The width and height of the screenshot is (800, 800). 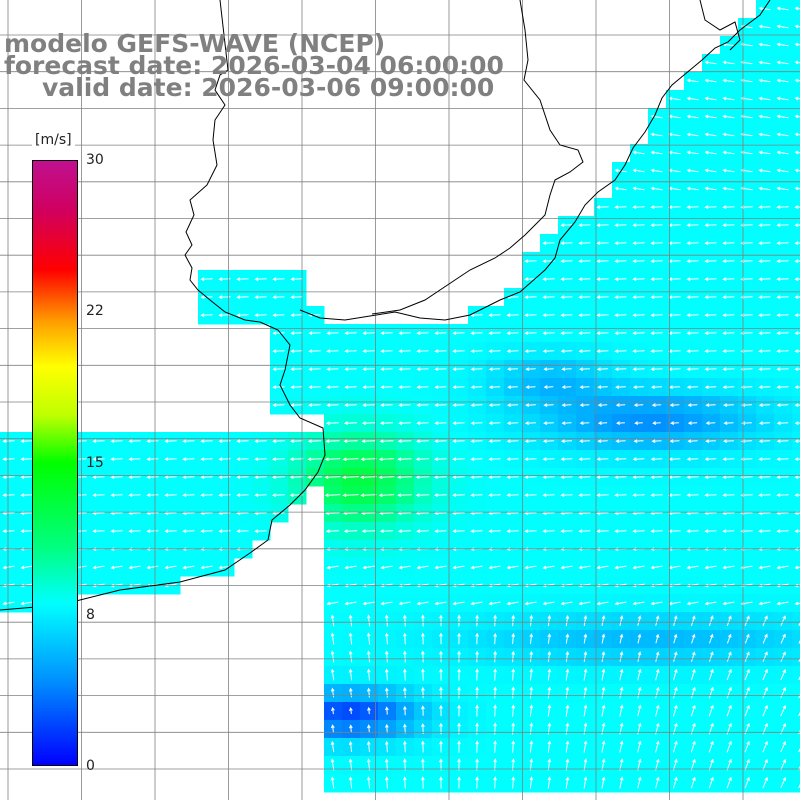 What do you see at coordinates (195, 43) in the screenshot?
I see `model-title: modelo GEFS-WAVE (NCEP)` at bounding box center [195, 43].